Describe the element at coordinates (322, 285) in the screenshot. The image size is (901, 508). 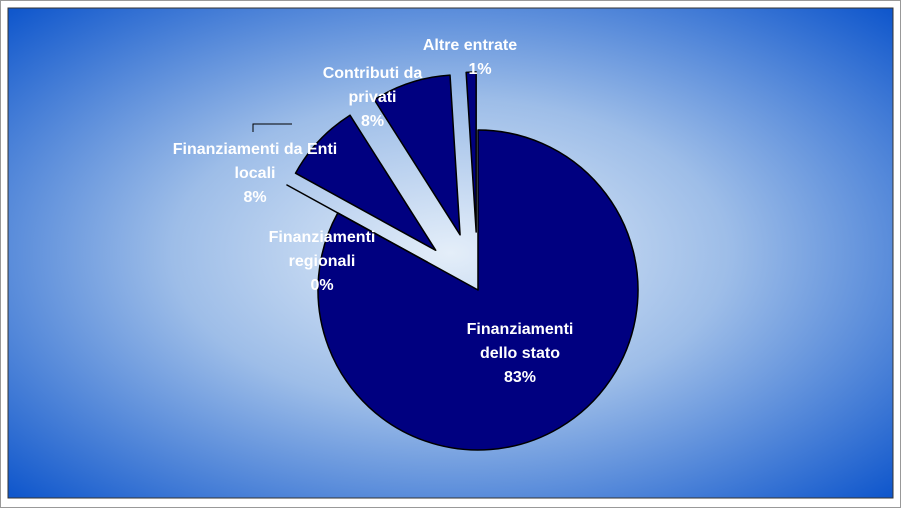
I see `slice-value-label: 0%` at that location.